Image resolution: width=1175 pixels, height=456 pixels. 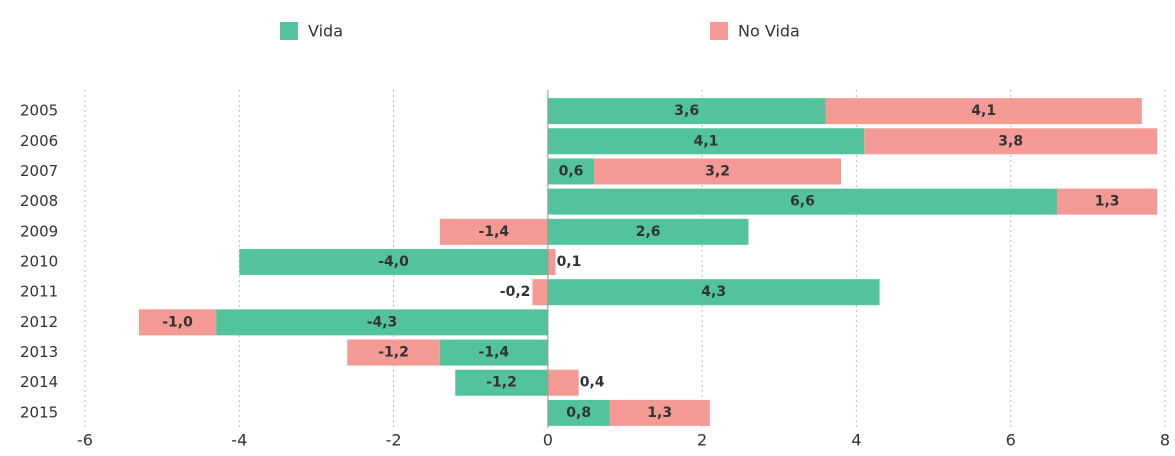 I want to click on value-label: -4,0, so click(x=393, y=262).